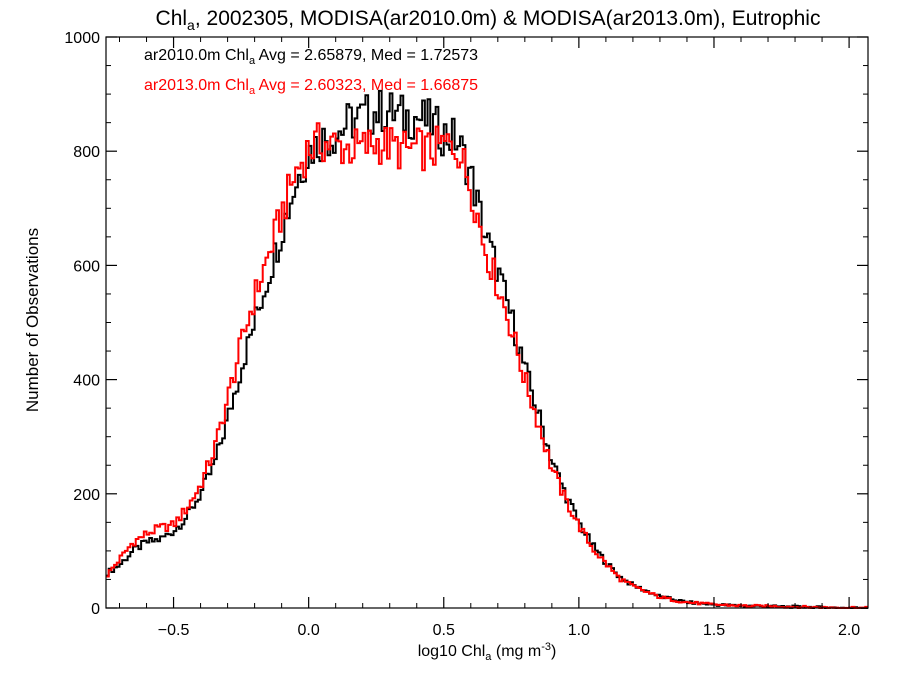 This screenshot has height=675, width=900. What do you see at coordinates (86, 266) in the screenshot?
I see `y-tick-label: 600` at bounding box center [86, 266].